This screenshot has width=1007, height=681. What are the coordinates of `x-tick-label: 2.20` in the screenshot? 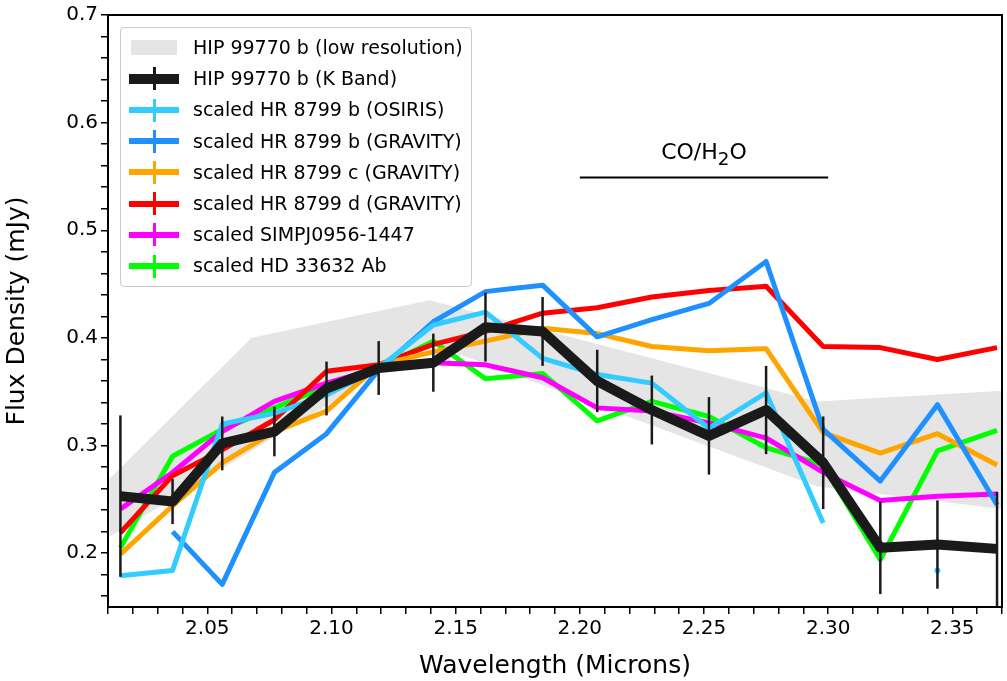 It's located at (580, 627).